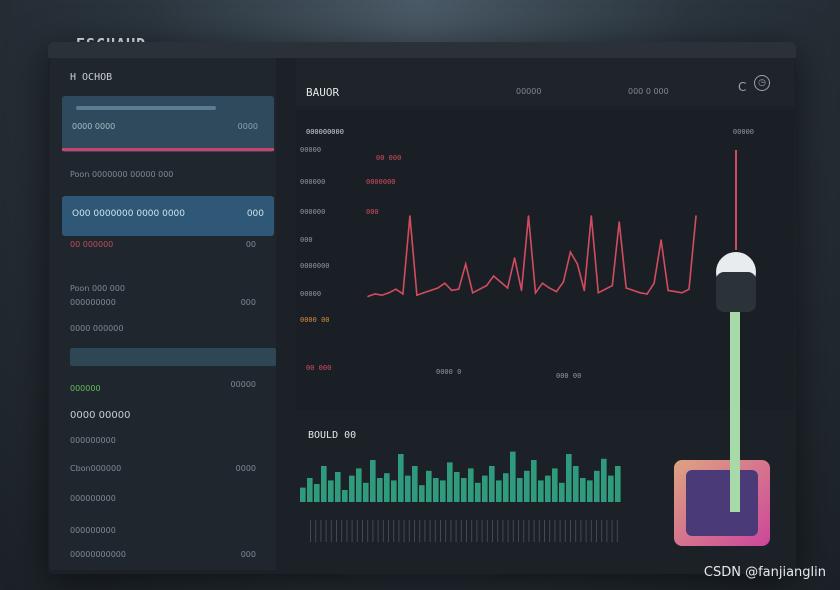  What do you see at coordinates (91, 77) in the screenshot?
I see `sidebar-title: H ОСНОВ` at bounding box center [91, 77].